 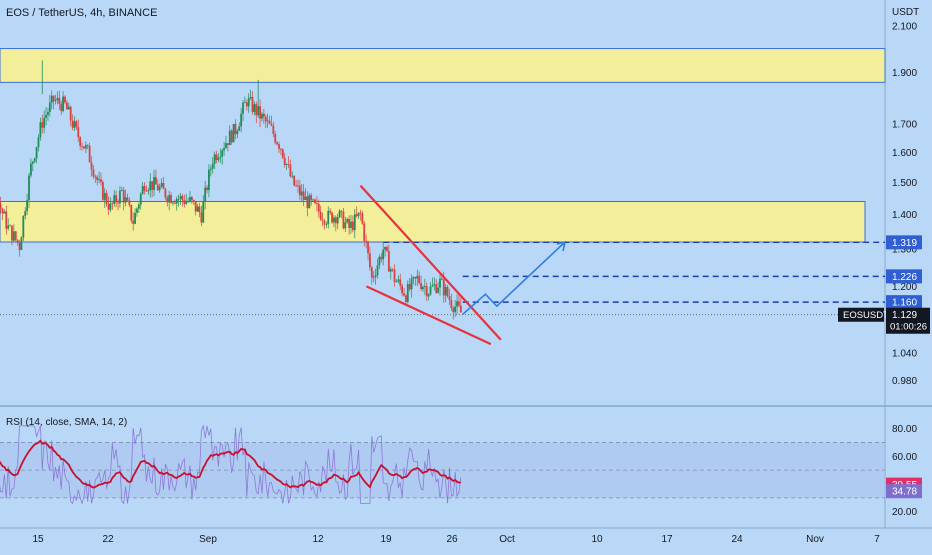 What do you see at coordinates (904, 457) in the screenshot?
I see `rsi-tick-label: 60.00` at bounding box center [904, 457].